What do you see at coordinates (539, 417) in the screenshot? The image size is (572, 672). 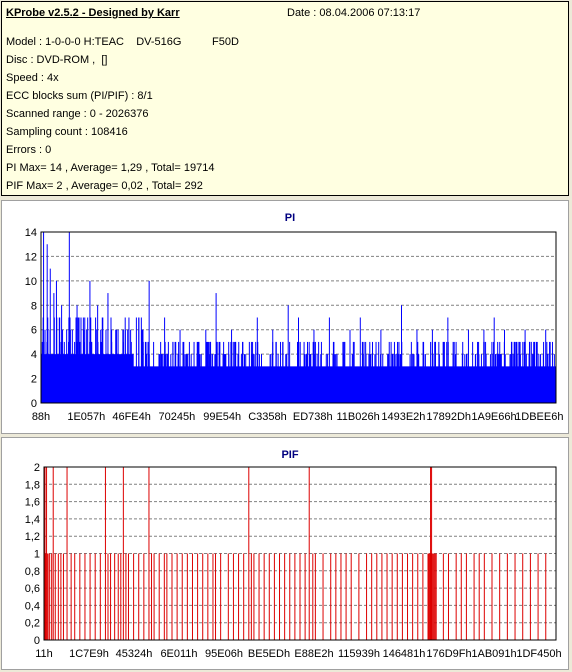 I see `pi-x-tick-label: 1DBEE6h` at bounding box center [539, 417].